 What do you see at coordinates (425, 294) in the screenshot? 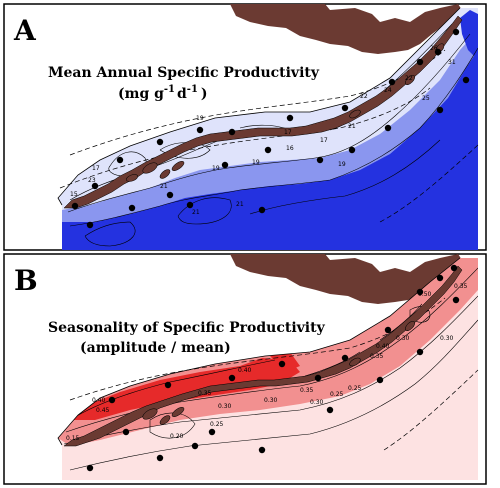
I see `contour-label: 0.50` at bounding box center [425, 294].